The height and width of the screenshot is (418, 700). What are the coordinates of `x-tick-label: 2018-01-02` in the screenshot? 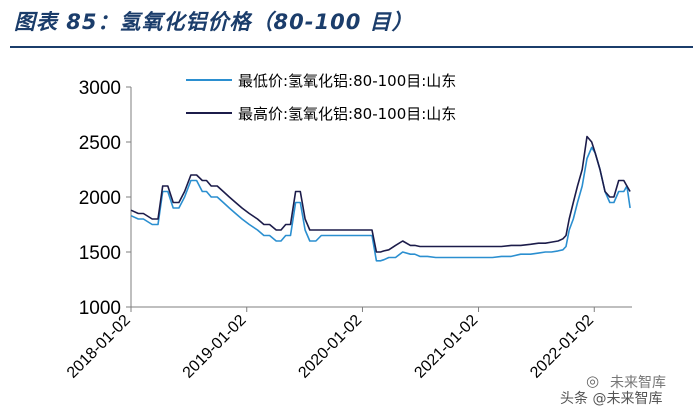 It's located at (99, 347).